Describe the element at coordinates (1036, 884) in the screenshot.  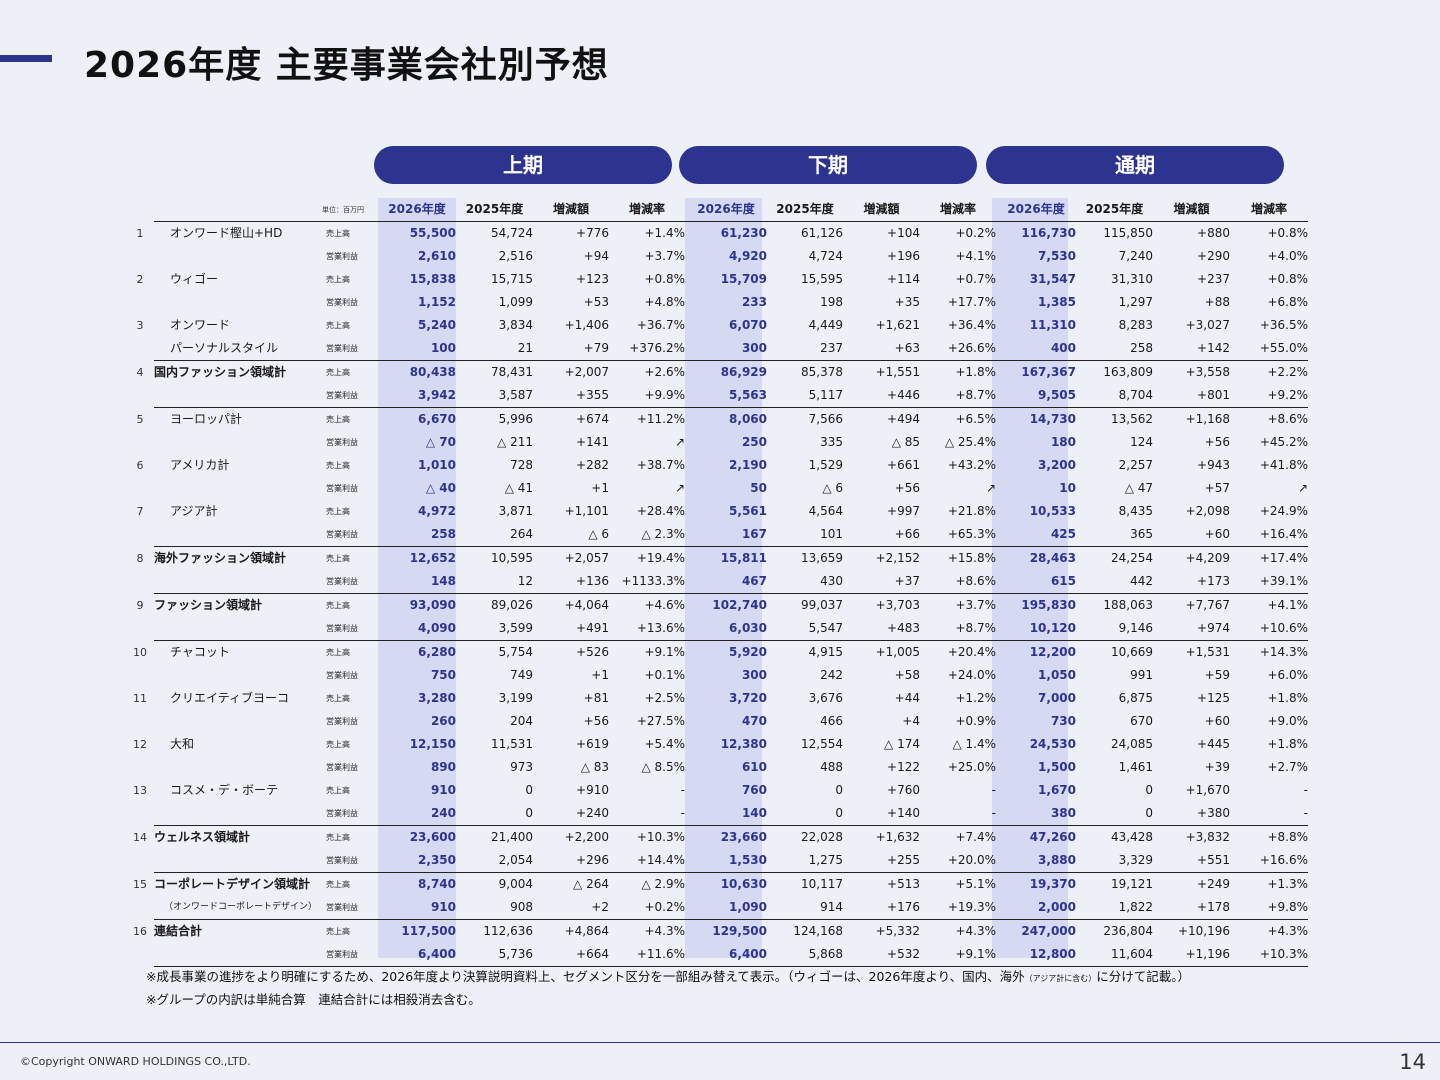
I see `value-cell: 19,370` at that location.